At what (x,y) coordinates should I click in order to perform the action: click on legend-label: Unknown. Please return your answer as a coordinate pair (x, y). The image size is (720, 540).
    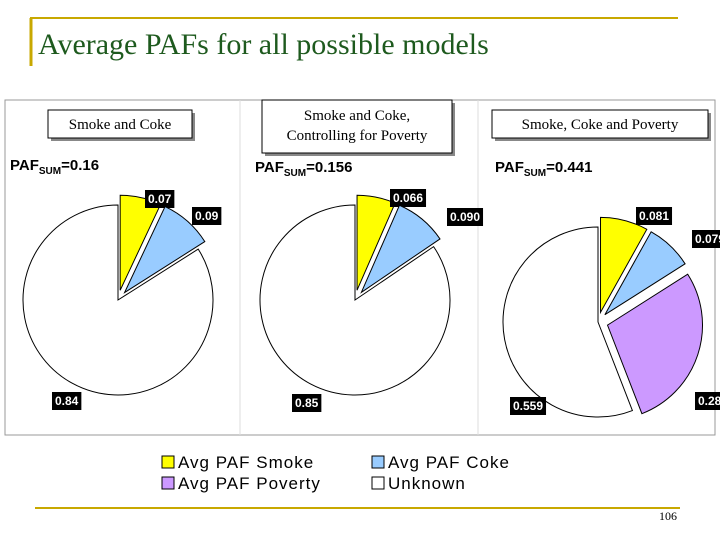
    Looking at the image, I should click on (427, 483).